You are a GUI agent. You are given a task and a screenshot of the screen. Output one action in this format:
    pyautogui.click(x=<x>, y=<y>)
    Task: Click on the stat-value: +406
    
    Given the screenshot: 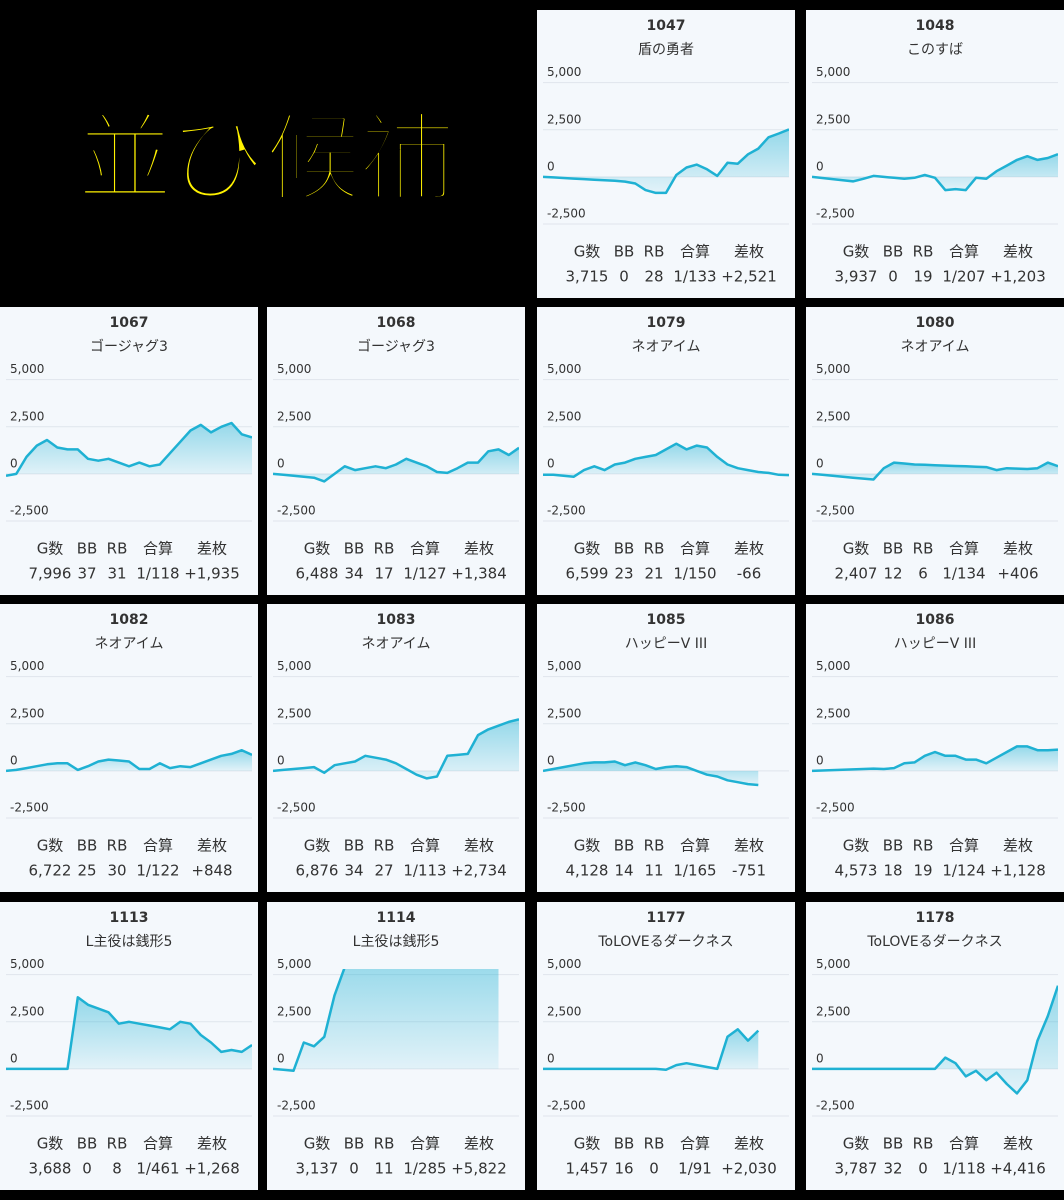 What is the action you would take?
    pyautogui.click(x=1017, y=574)
    